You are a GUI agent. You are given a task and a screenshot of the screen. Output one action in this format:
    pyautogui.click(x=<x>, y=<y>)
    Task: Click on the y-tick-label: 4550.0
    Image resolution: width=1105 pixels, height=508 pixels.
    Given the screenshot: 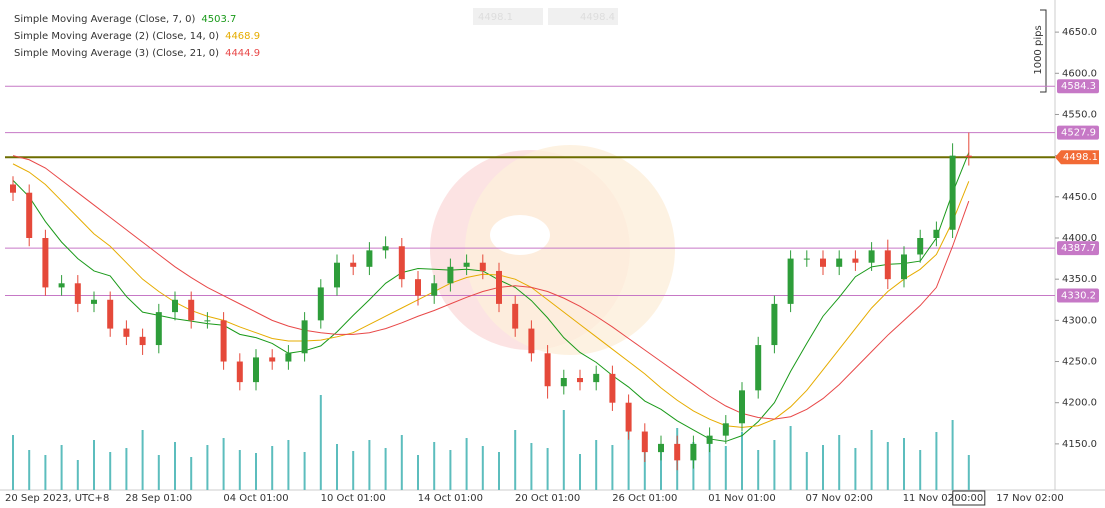 What is the action you would take?
    pyautogui.click(x=1079, y=114)
    